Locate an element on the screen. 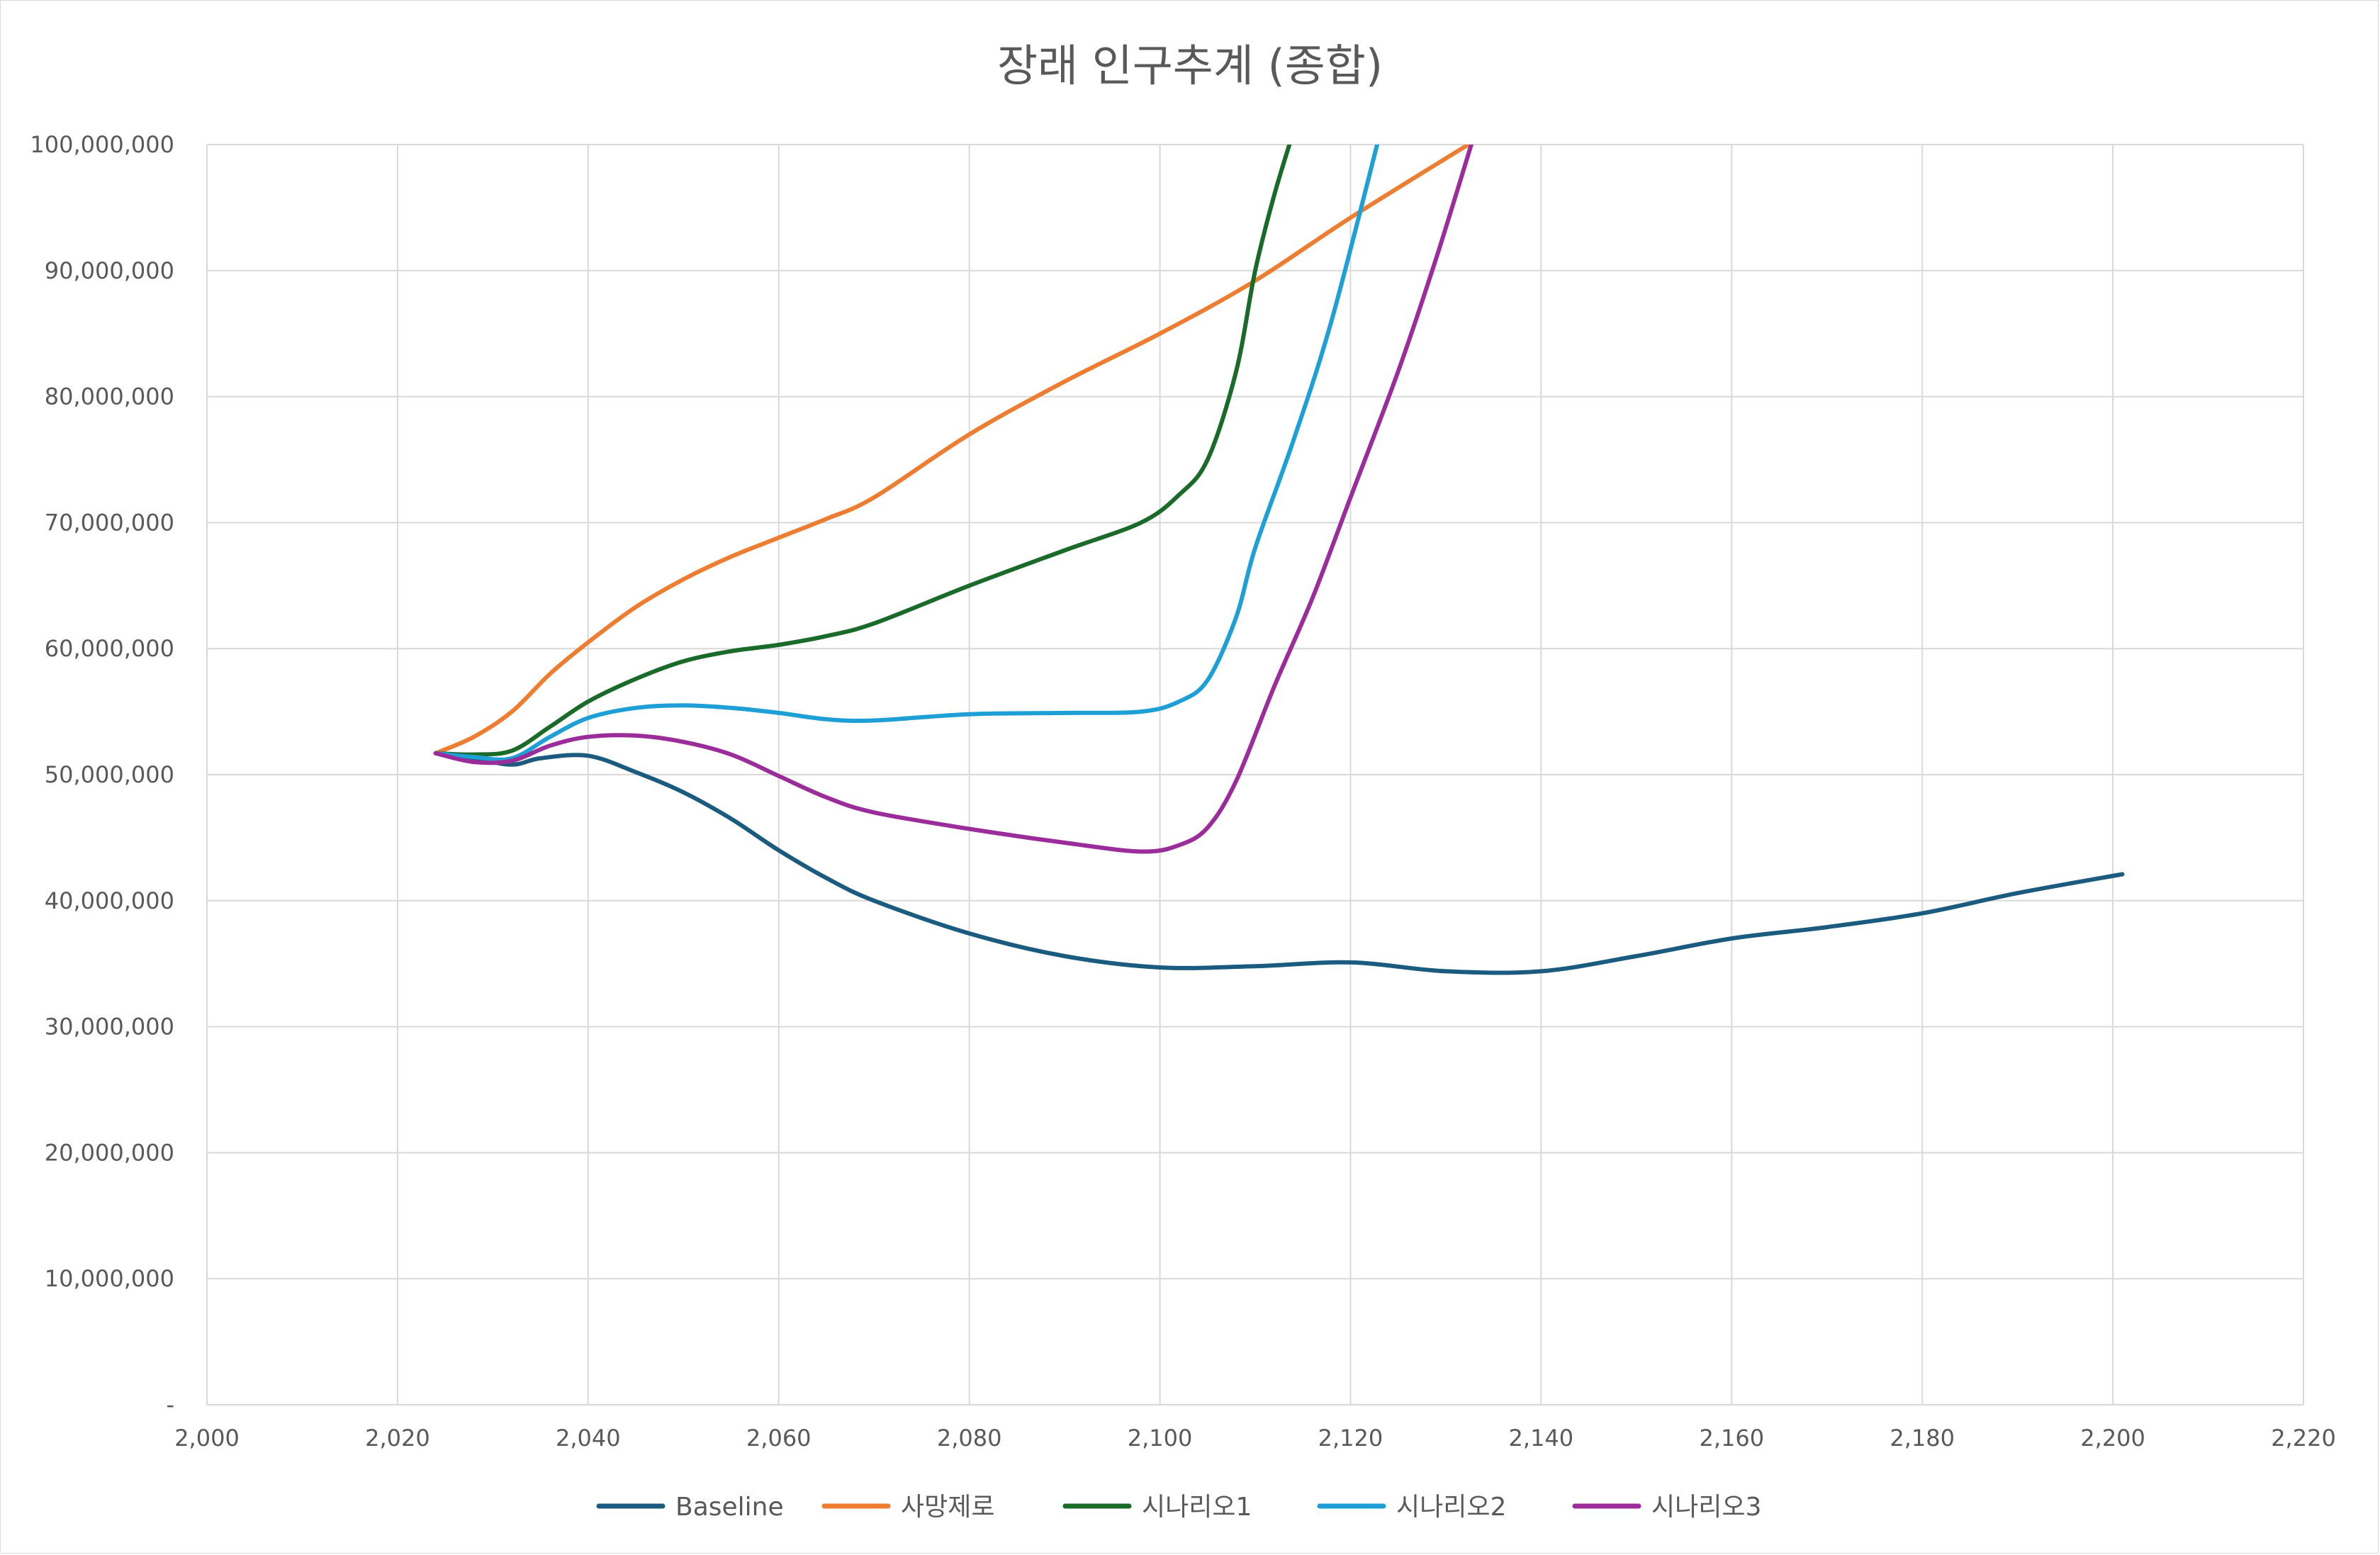  legend-label: 시나리오2 is located at coordinates (1451, 1507).